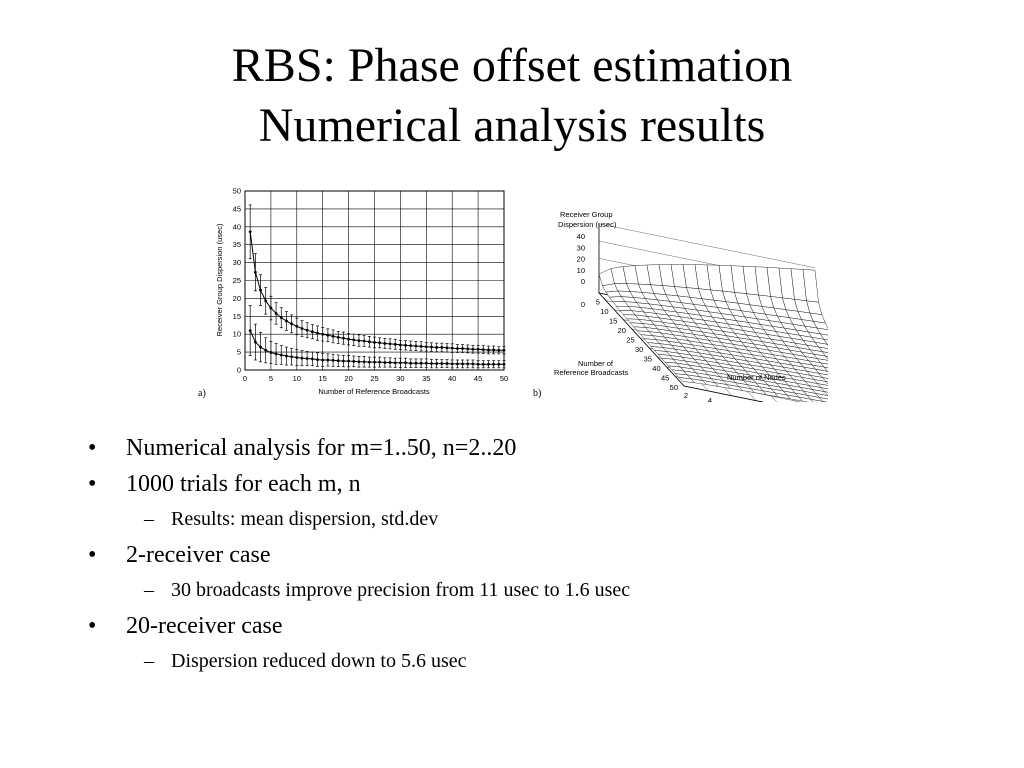 This screenshot has height=768, width=1024. Describe the element at coordinates (512, 661) in the screenshot. I see `sub-bullet-item: – Dispersion reduced down to 5.6 usec` at that location.